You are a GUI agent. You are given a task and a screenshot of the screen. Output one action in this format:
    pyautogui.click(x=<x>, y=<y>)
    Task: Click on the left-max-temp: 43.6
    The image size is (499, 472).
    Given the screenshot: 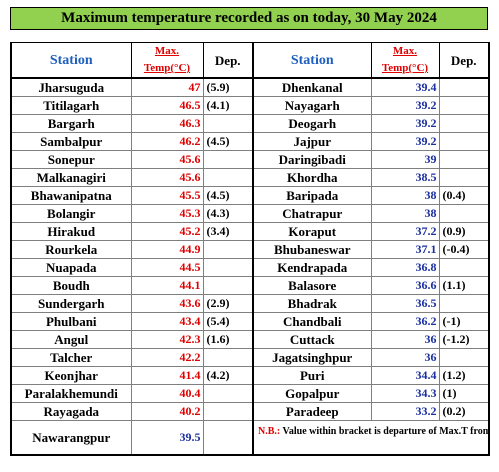 What is the action you would take?
    pyautogui.click(x=167, y=303)
    